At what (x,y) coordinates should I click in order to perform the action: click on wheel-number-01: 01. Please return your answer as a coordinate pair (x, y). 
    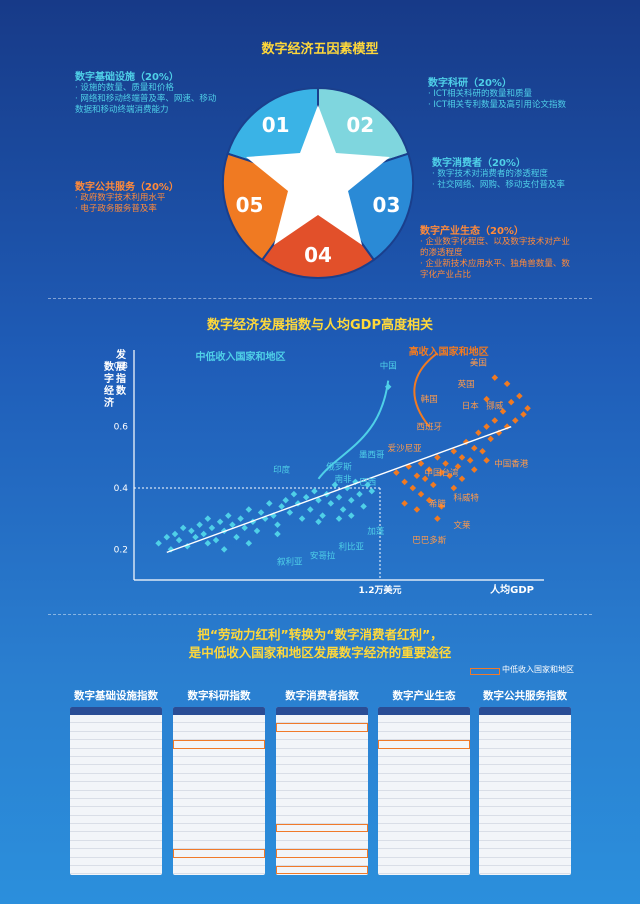
    Looking at the image, I should click on (276, 125).